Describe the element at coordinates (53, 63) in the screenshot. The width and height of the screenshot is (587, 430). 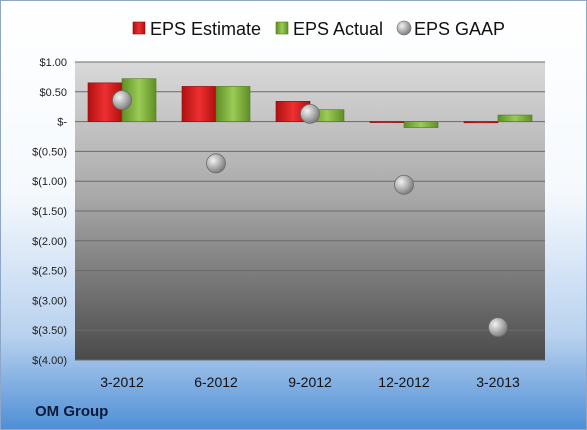
I see `y-tick-label: $1.00` at that location.